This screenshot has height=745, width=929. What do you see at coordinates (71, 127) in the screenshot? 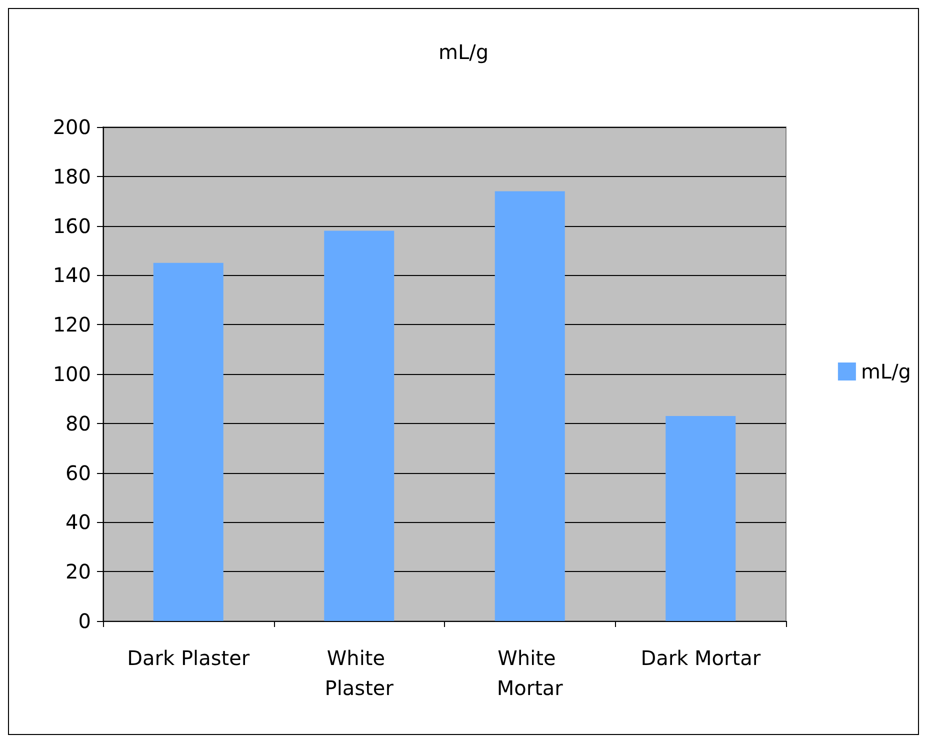
I see `y-tick-label: 200` at bounding box center [71, 127].